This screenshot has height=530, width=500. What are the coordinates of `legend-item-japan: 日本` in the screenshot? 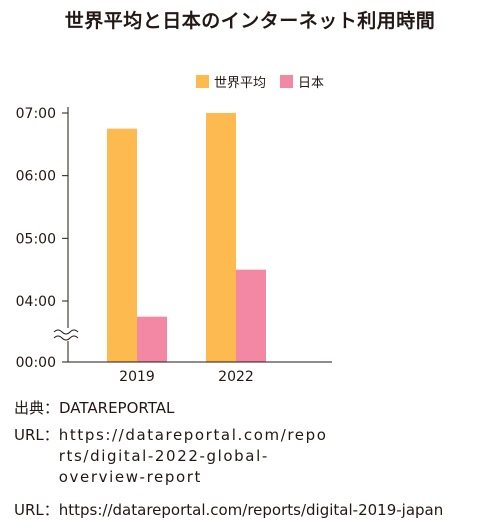 It's located at (302, 81).